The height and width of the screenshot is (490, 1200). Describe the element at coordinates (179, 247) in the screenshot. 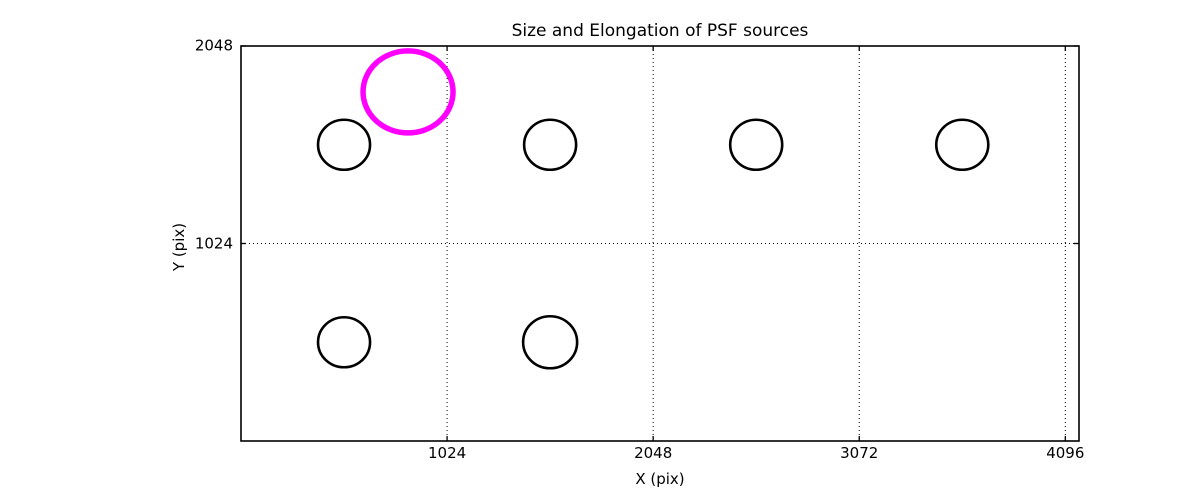

I see `y-axis-label: Y (pix)` at that location.